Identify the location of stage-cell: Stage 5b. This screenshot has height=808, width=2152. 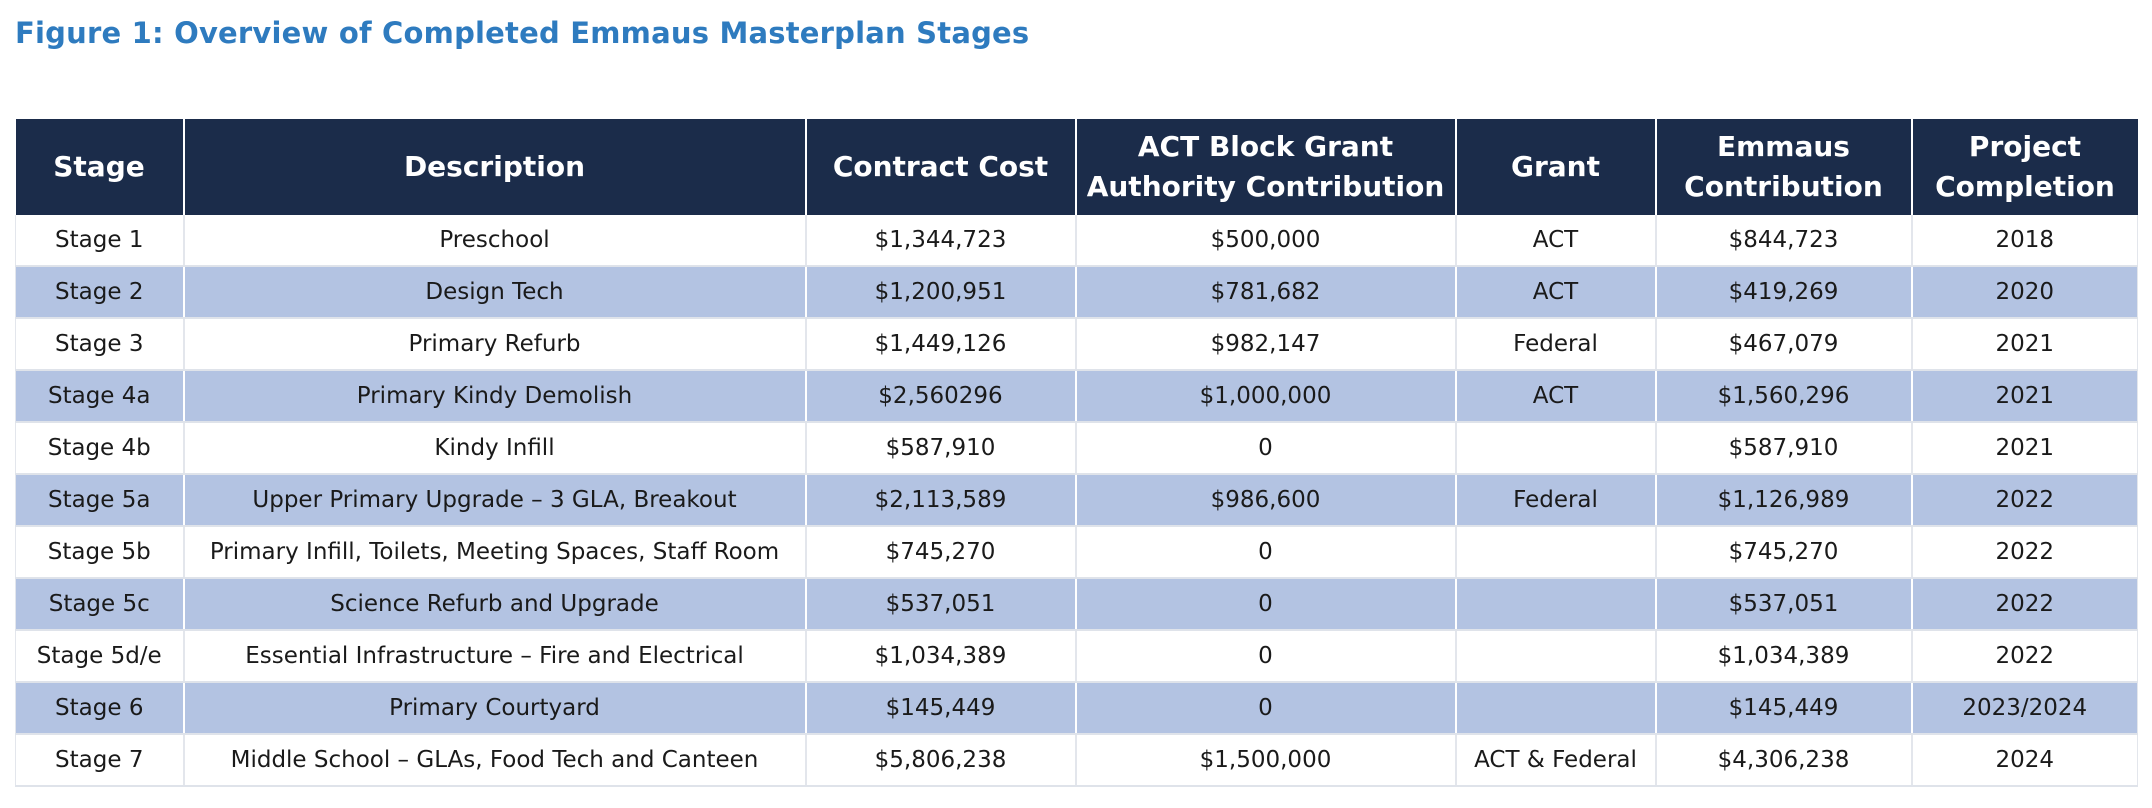
(100, 552).